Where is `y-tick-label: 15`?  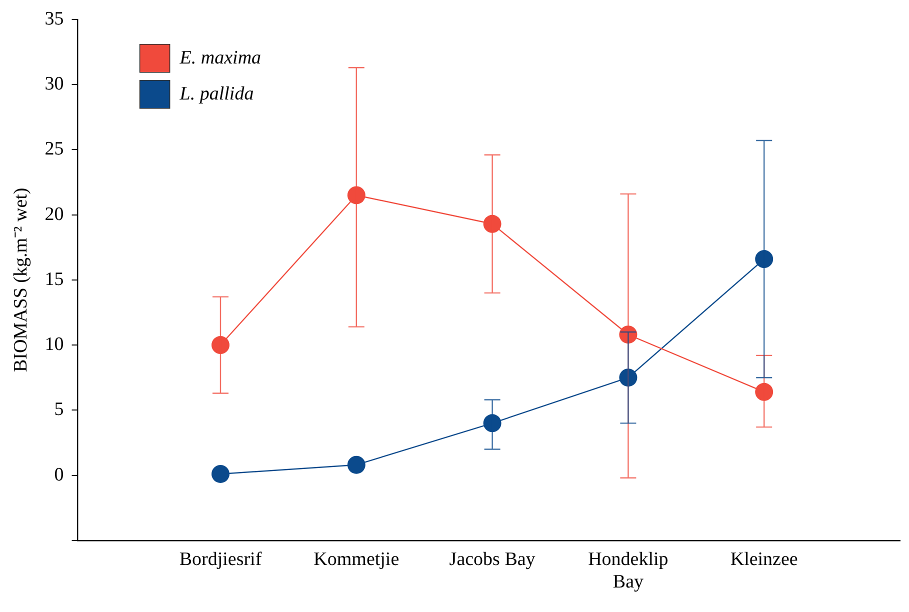 y-tick-label: 15 is located at coordinates (54, 279).